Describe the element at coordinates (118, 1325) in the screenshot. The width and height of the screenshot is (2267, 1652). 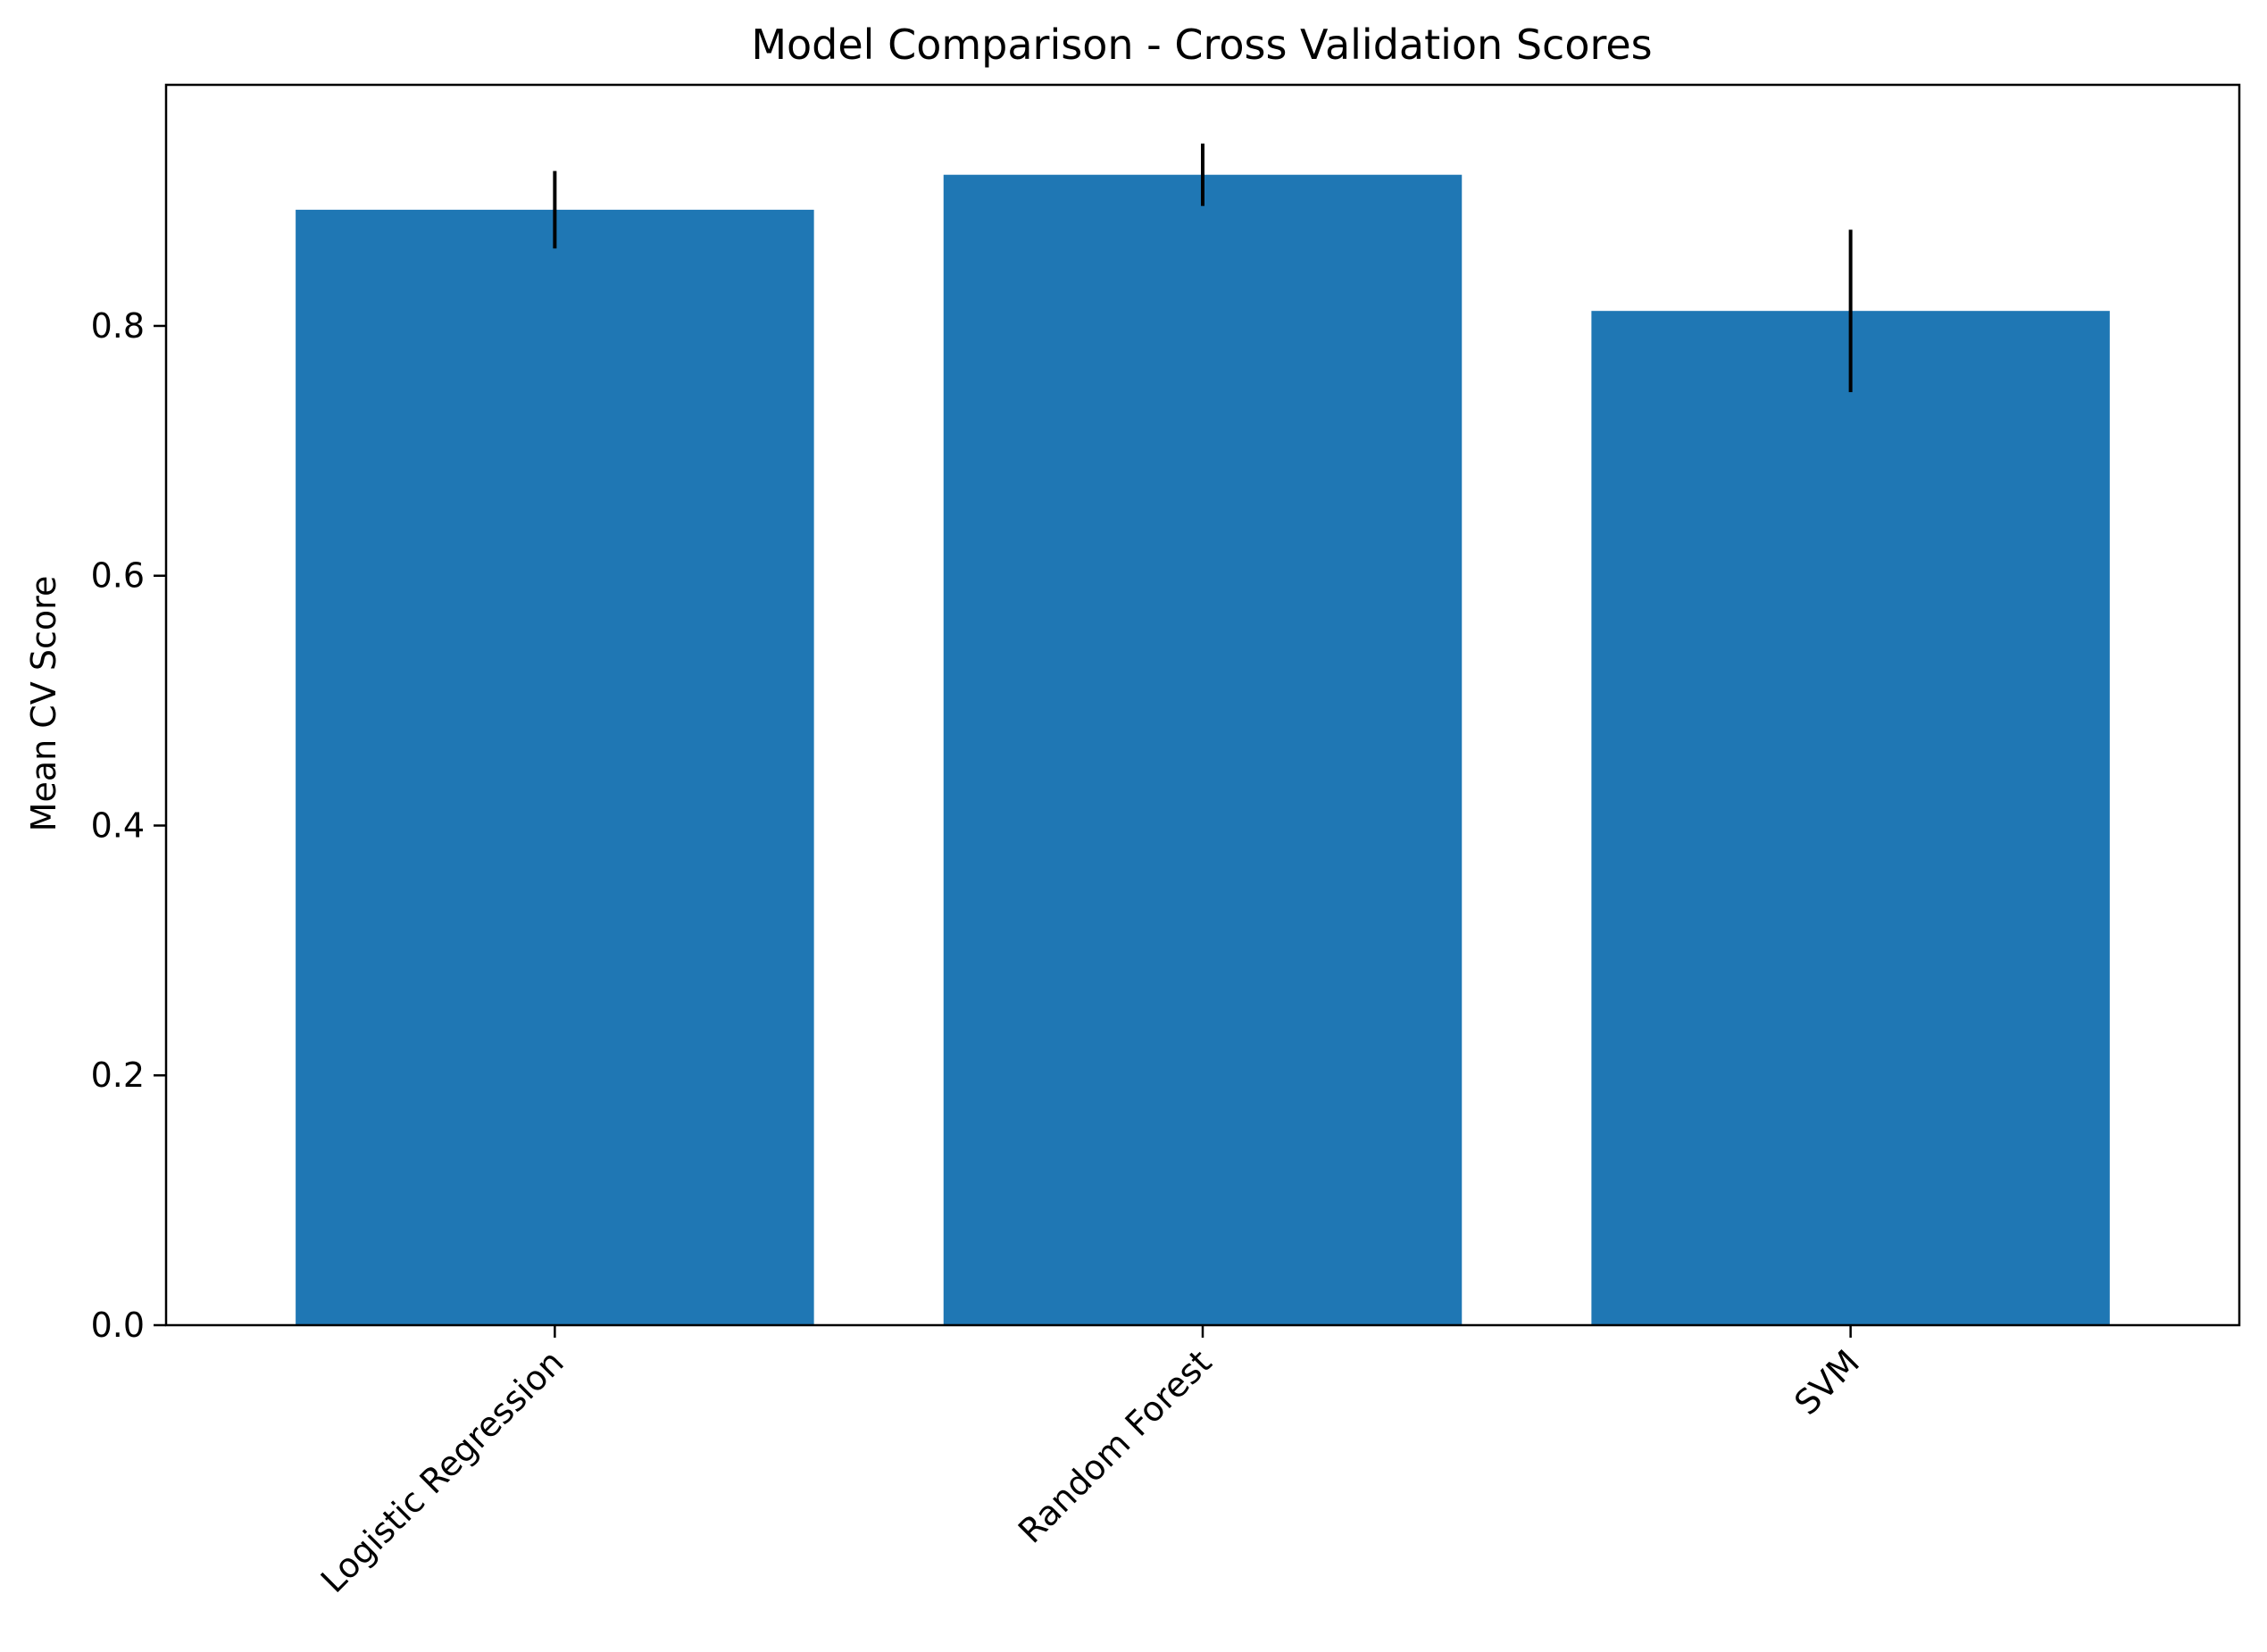
I see `y-tick-label: 0.0` at that location.